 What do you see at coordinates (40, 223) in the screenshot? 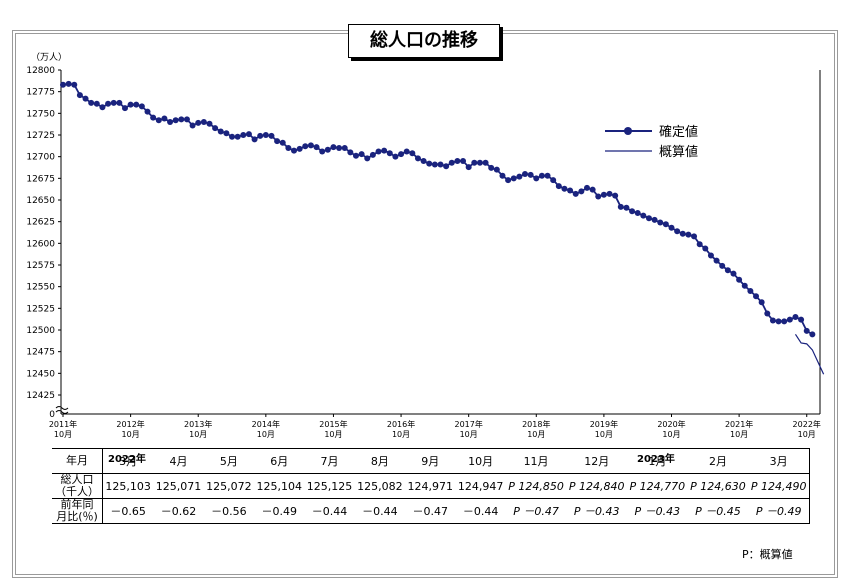
I see `y-tick-label: 12625` at bounding box center [40, 223].